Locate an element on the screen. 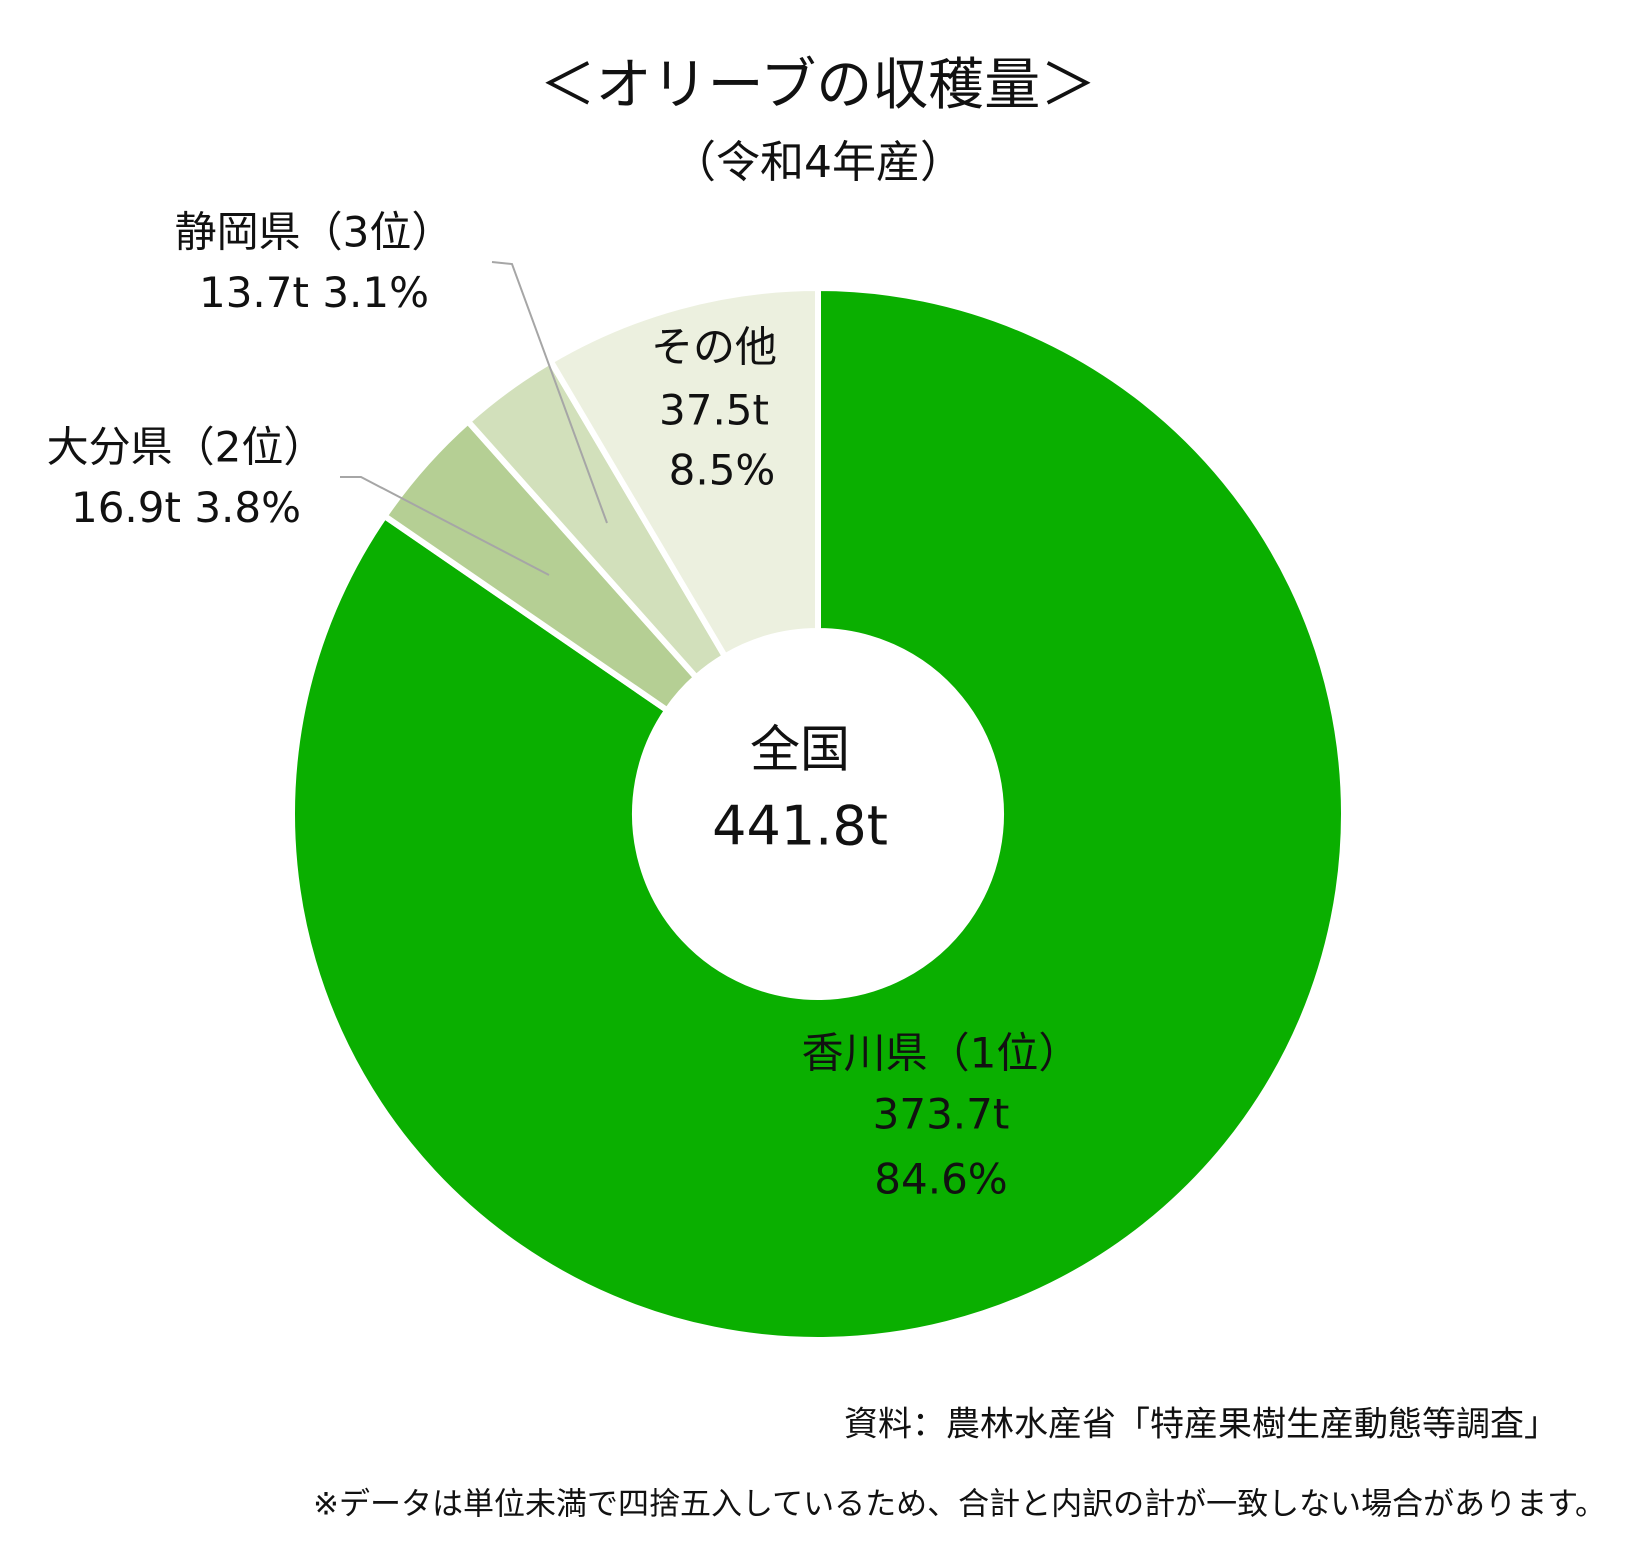 This screenshot has width=1632, height=1548. slice-label: その他 is located at coordinates (714, 347).